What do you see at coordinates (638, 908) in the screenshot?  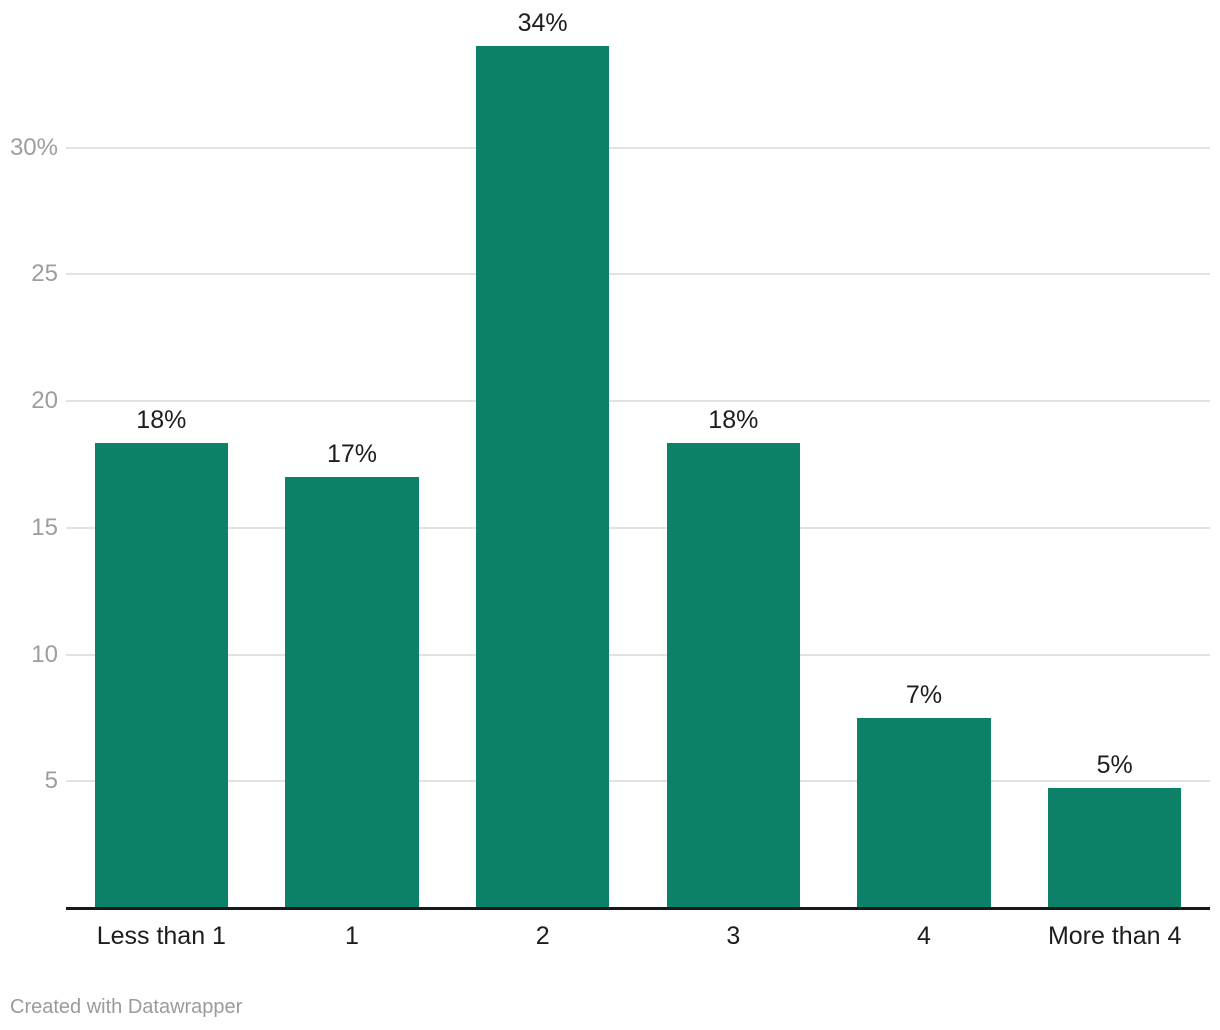 I see `x-axis-line` at bounding box center [638, 908].